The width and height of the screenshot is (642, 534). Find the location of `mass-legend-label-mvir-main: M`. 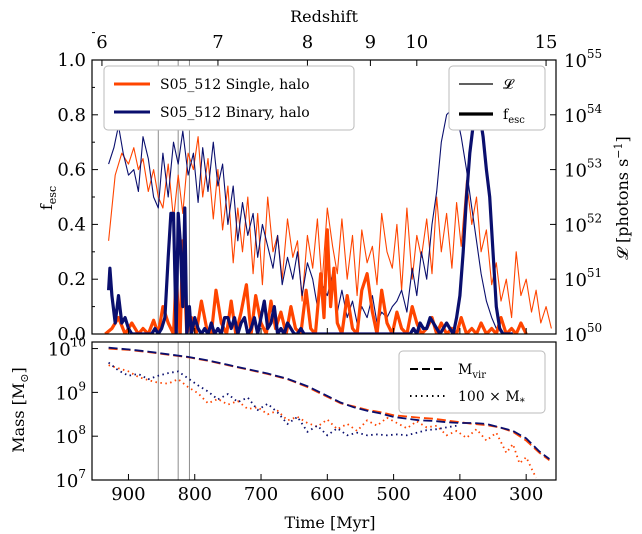

mass-legend-label-mvir-main: M is located at coordinates (465, 370).